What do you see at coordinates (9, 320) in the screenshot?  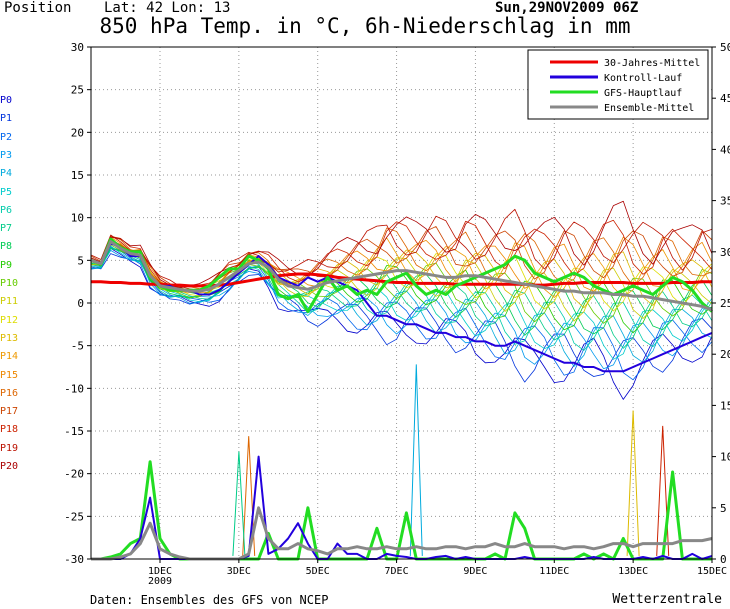 I see `member-label: P12` at bounding box center [9, 320].